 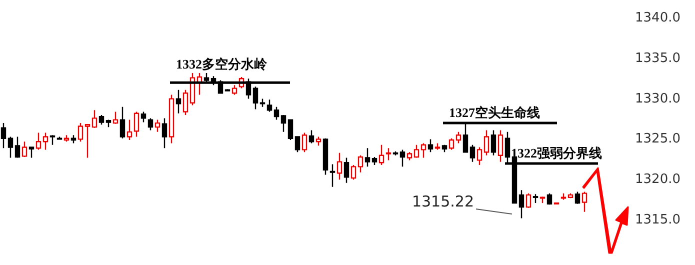 I want to click on y-tick-label: 1320.0, so click(x=657, y=180).